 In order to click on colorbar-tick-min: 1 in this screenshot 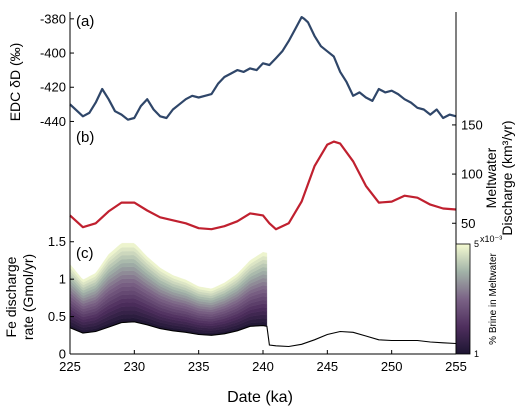, I will do `click(476, 354)`.